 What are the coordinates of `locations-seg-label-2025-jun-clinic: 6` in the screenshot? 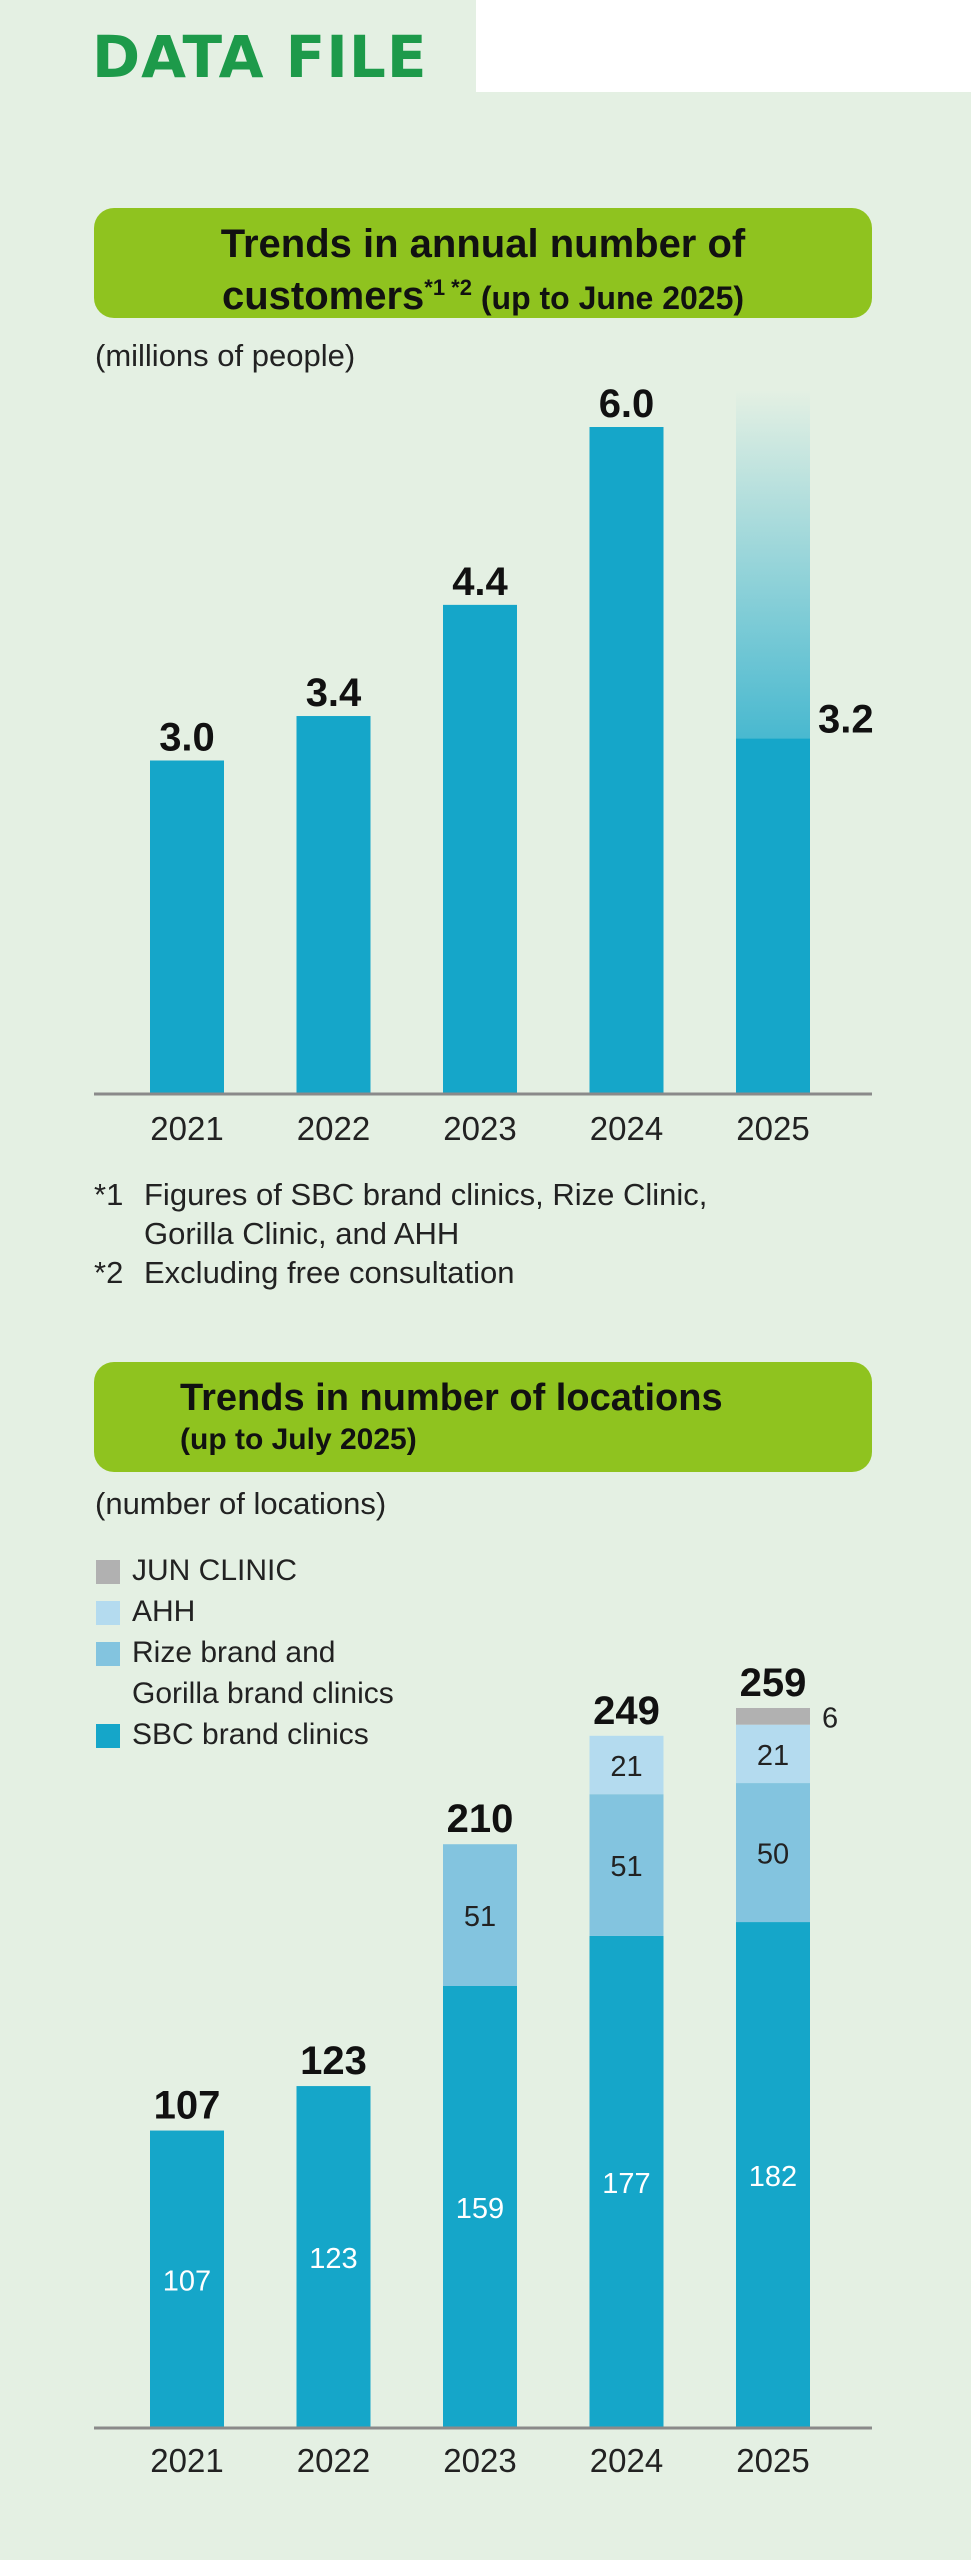 It's located at (830, 1718).